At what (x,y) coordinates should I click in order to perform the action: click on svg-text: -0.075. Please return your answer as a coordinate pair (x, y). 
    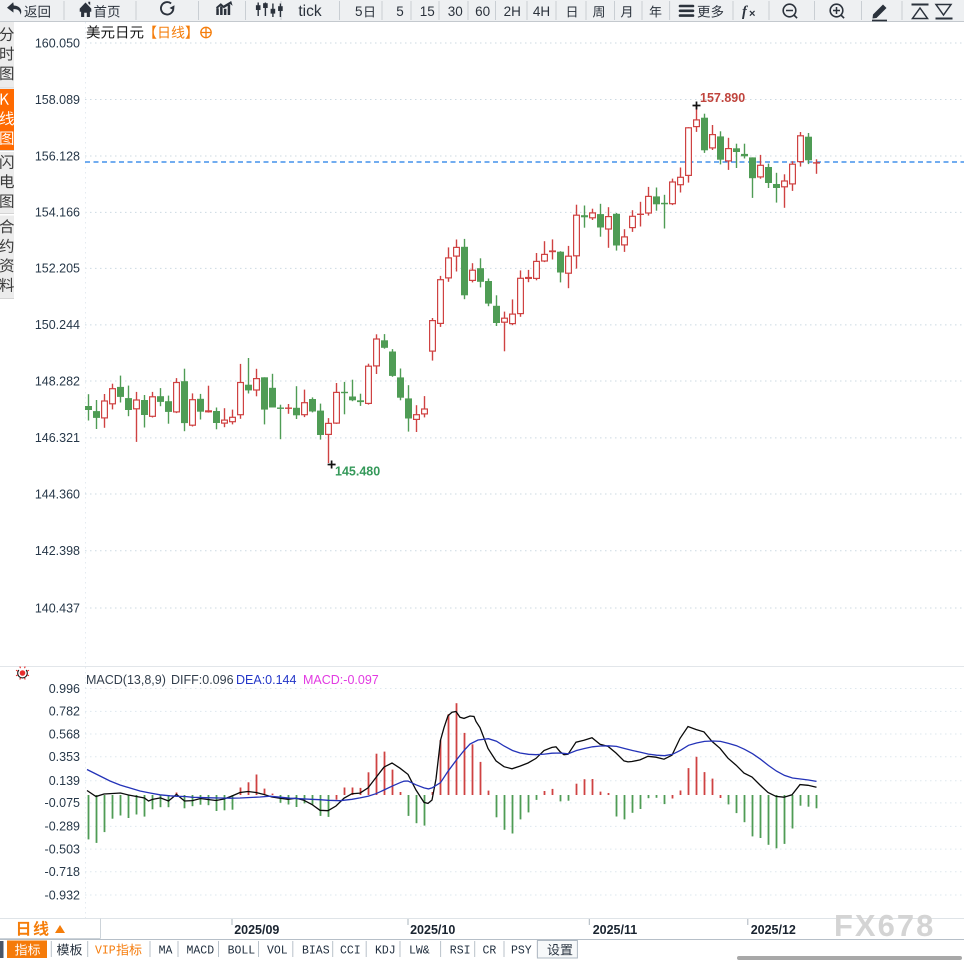
    Looking at the image, I should click on (62, 803).